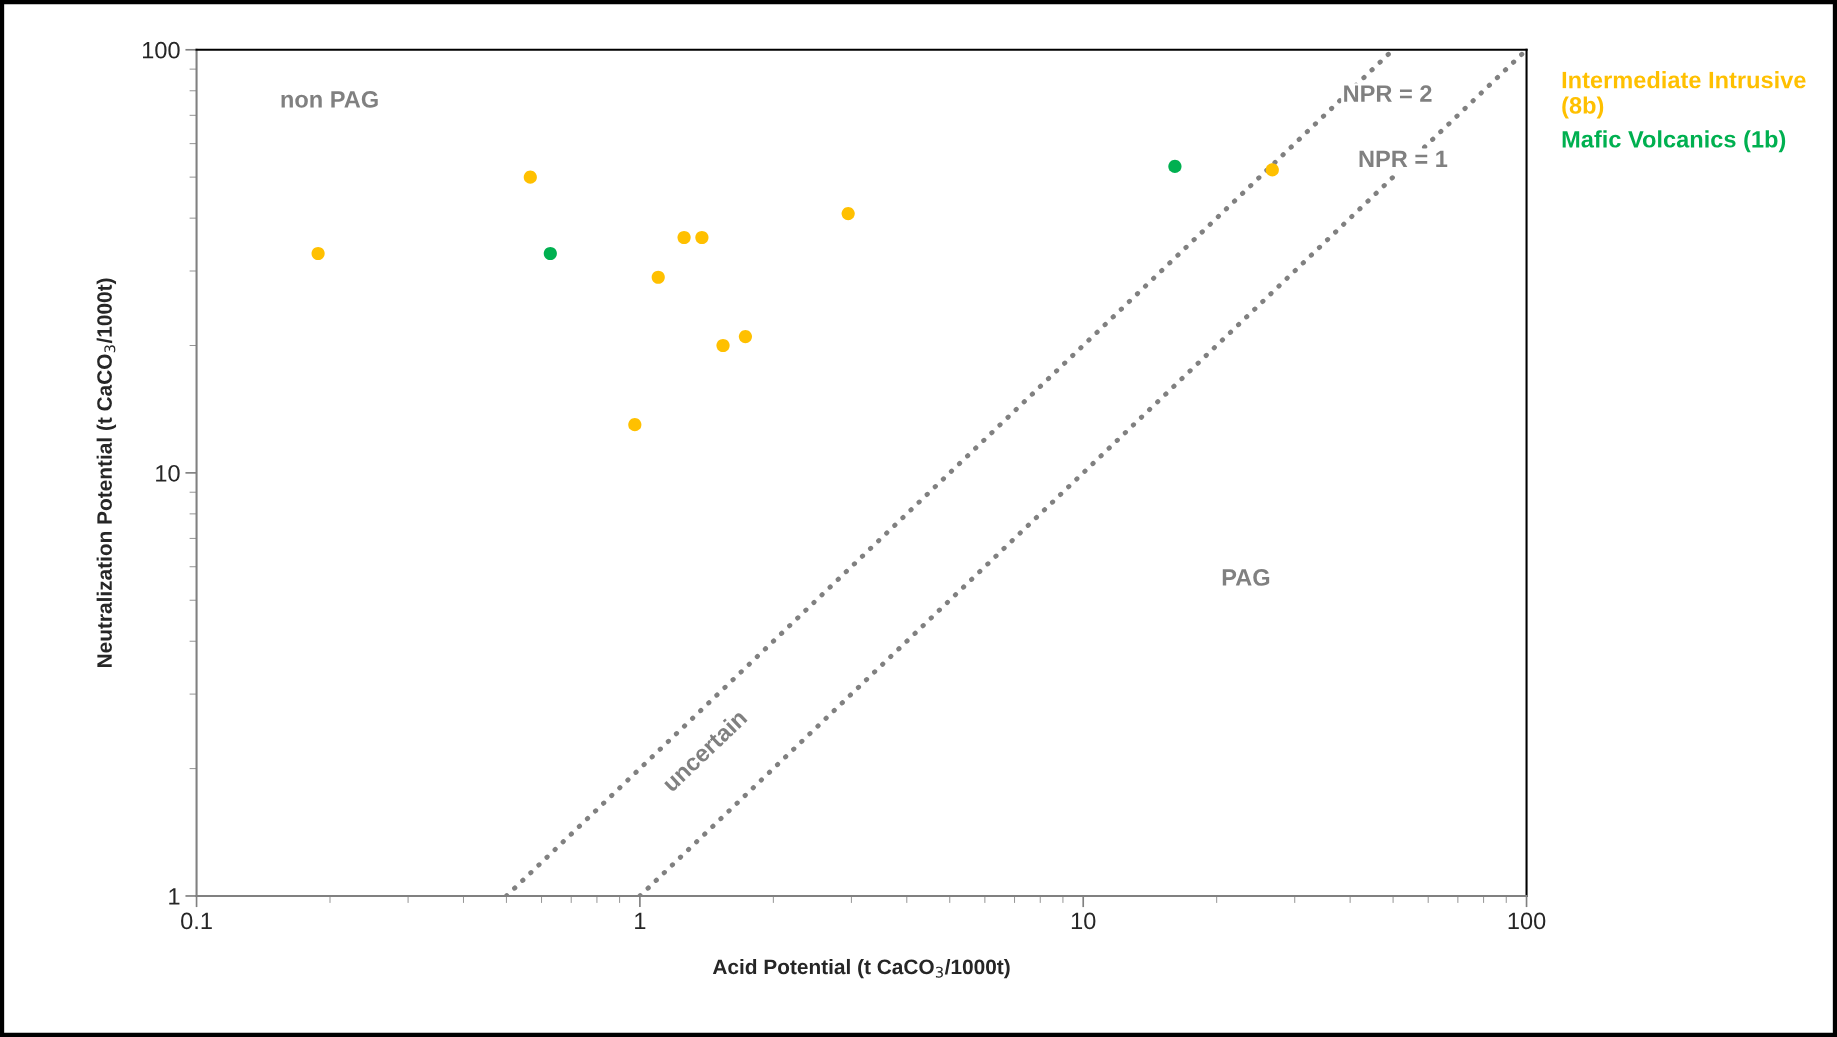  What do you see at coordinates (106, 472) in the screenshot?
I see `y-axis-title: Neutralization Potential (t CaCO$_{3}$/1000t)` at bounding box center [106, 472].